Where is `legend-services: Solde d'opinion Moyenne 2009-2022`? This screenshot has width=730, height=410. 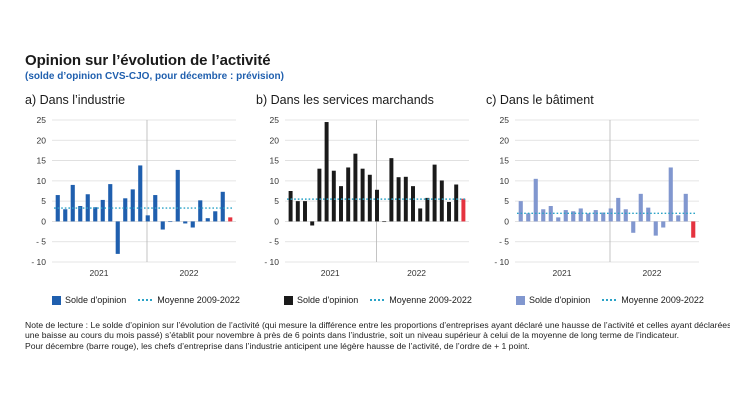
legend-services: Solde d'opinion Moyenne 2009-2022 is located at coordinates (378, 300).